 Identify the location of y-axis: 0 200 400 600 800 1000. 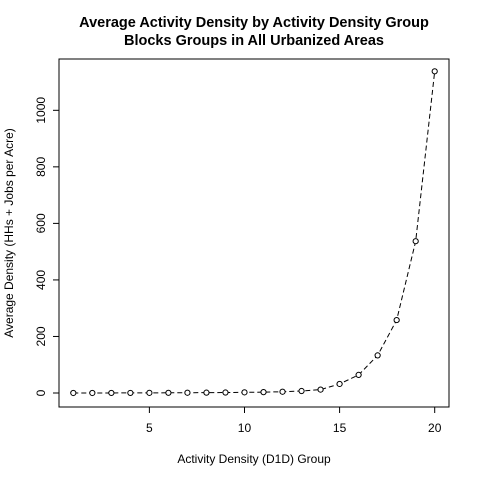
(46, 246).